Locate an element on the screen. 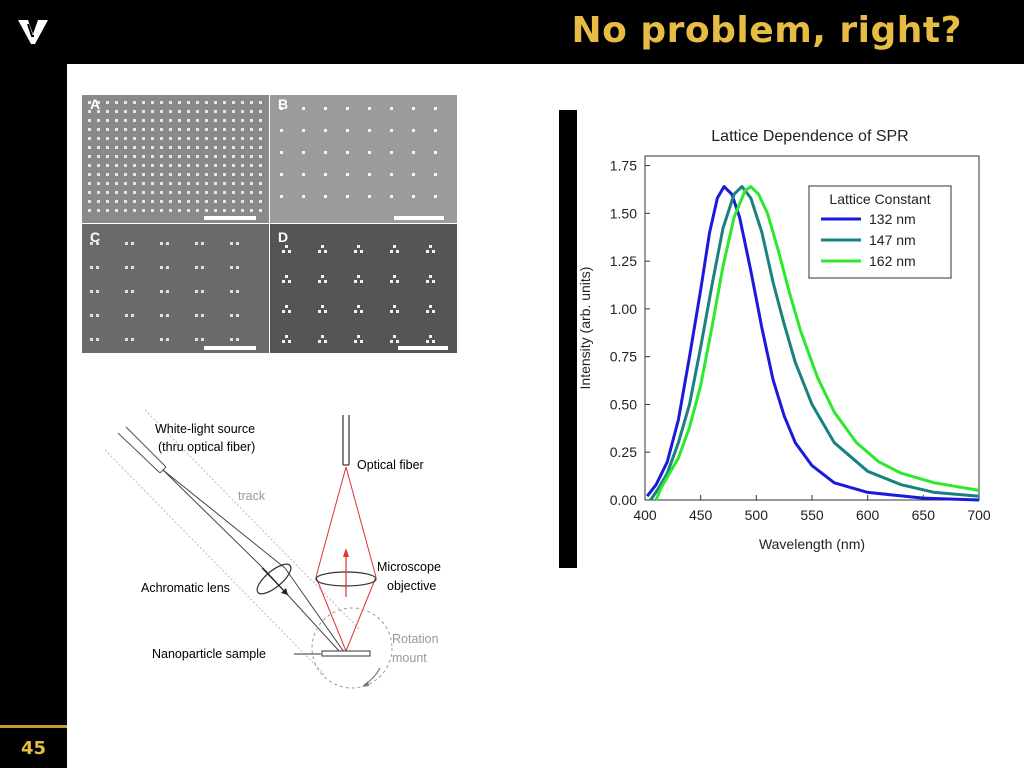 This screenshot has height=768, width=1024. slide-number: 45 is located at coordinates (33, 748).